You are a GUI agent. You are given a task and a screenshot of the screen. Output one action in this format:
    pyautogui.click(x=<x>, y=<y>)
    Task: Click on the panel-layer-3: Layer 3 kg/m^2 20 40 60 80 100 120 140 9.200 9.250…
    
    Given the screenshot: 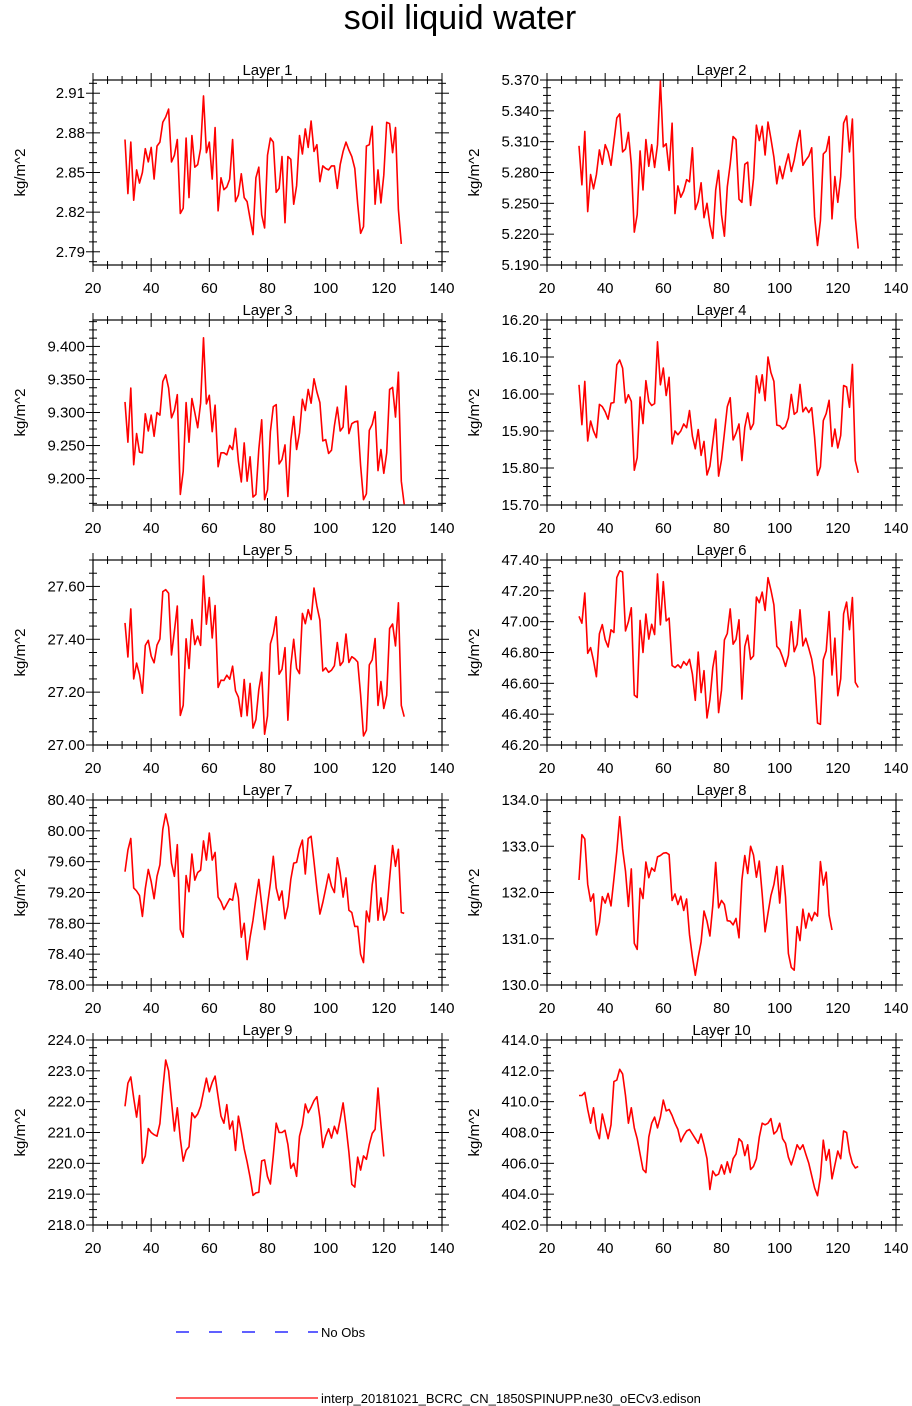 What is the action you would take?
    pyautogui.click(x=233, y=419)
    